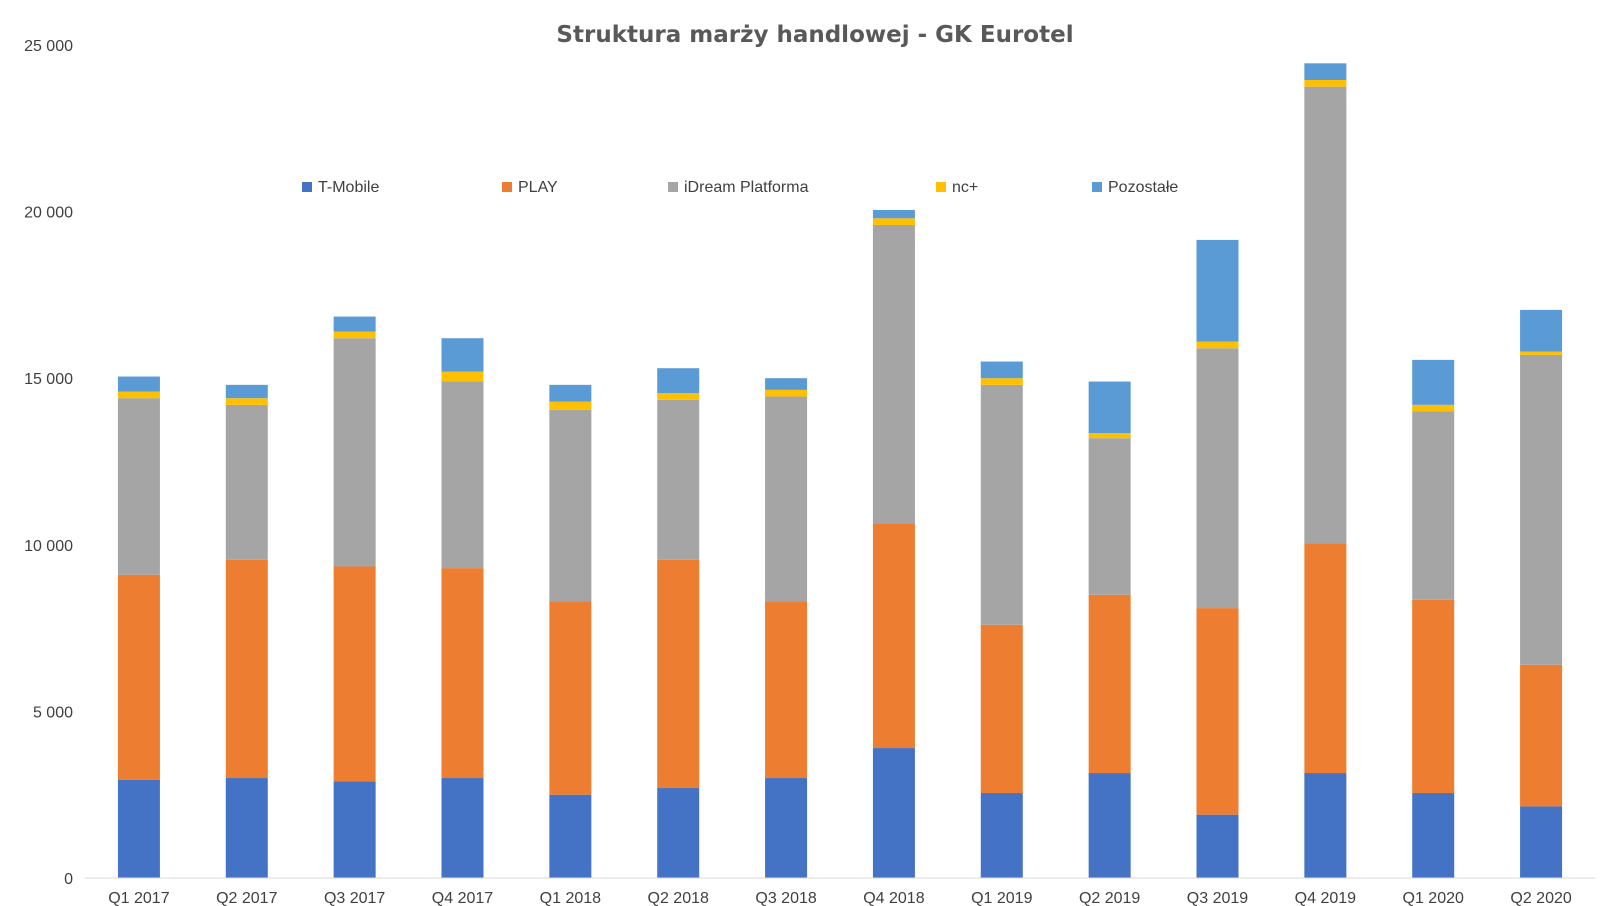 This screenshot has width=1615, height=906. Describe the element at coordinates (462, 898) in the screenshot. I see `x-tick-label: Q4 2017` at that location.